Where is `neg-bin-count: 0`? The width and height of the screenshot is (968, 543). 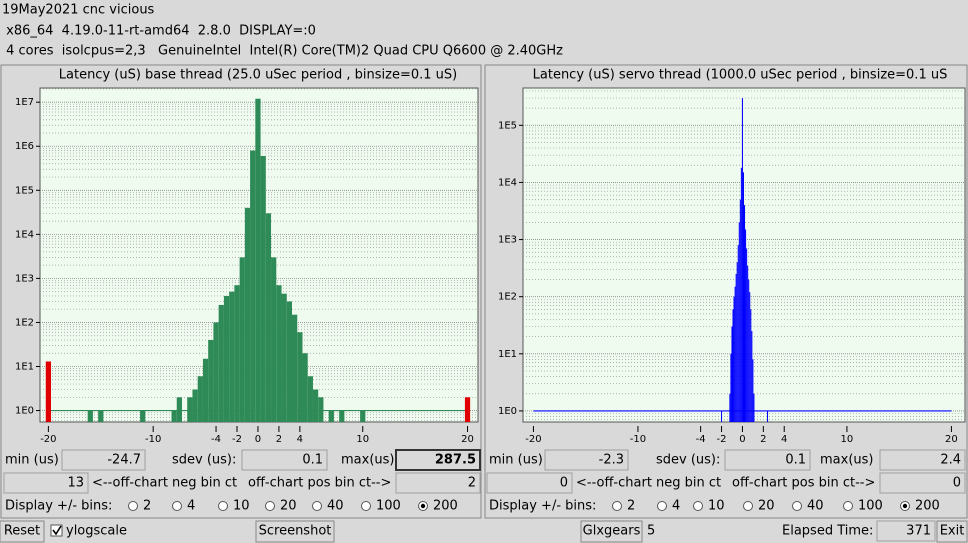
neg-bin-count: 0 is located at coordinates (564, 483).